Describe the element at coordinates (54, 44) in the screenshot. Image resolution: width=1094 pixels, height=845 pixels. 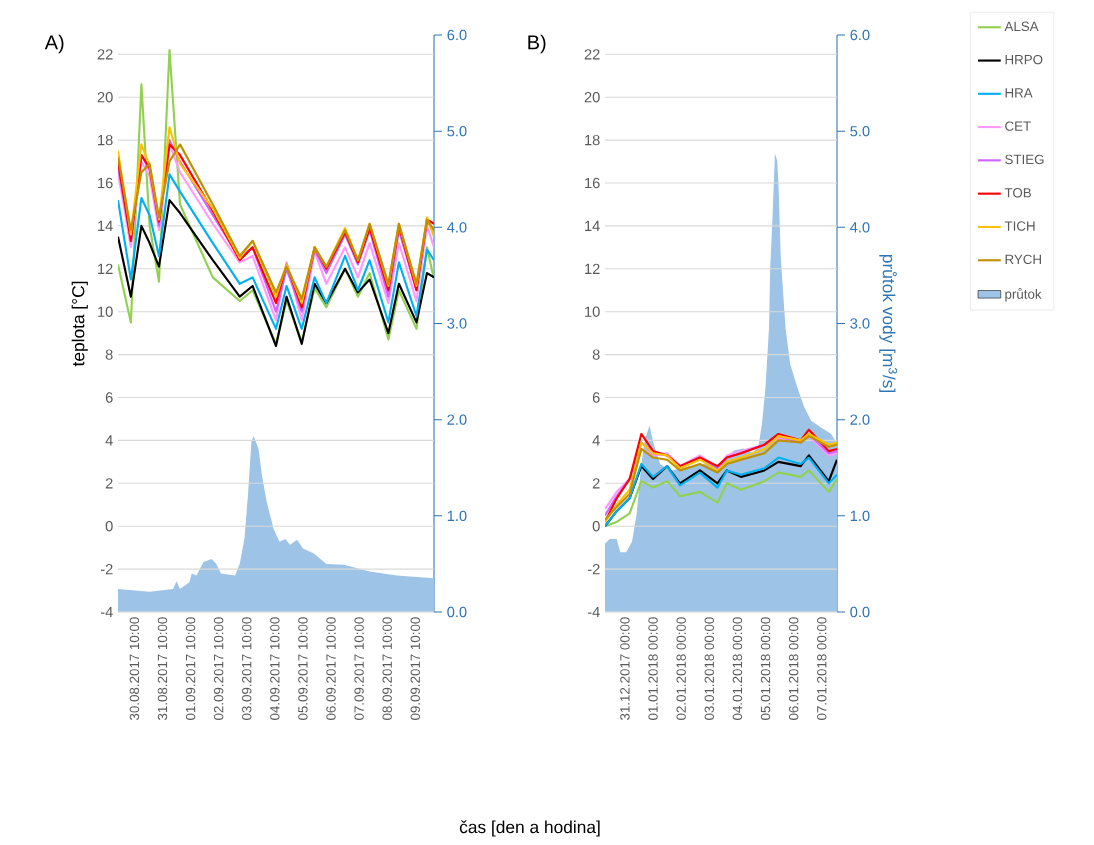
I see `chart-title: A)` at that location.